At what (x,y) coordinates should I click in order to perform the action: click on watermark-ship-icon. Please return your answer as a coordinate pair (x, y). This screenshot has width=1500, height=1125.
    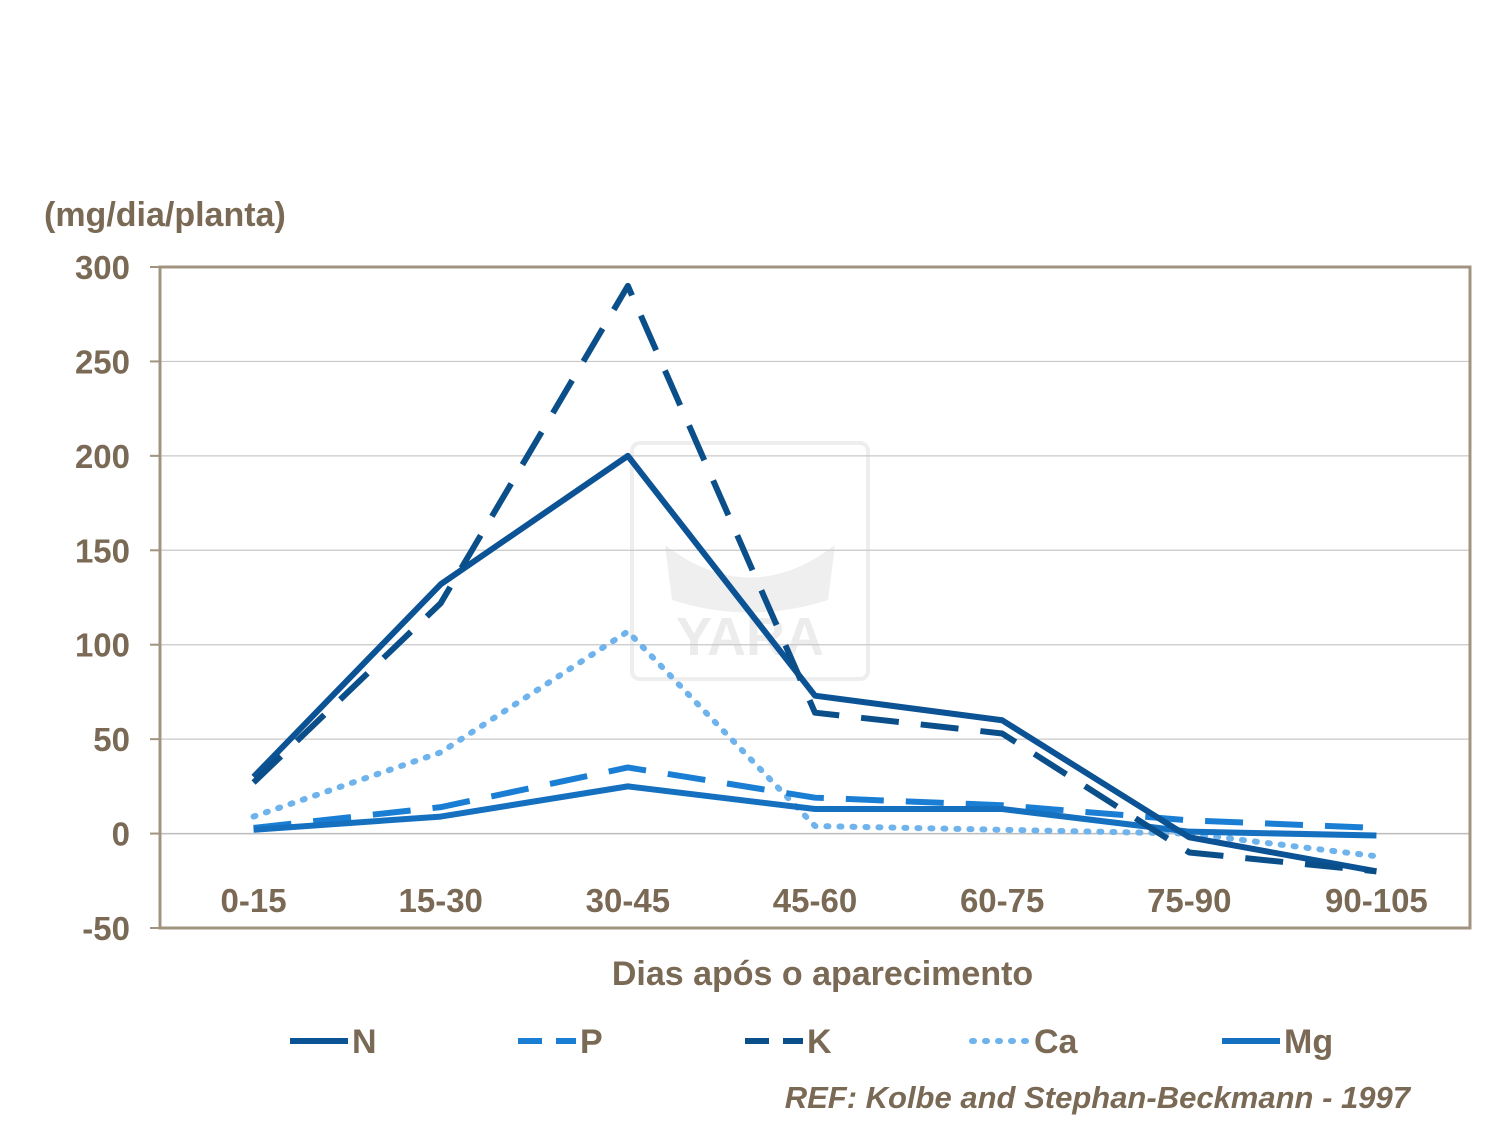
    Looking at the image, I should click on (750, 579).